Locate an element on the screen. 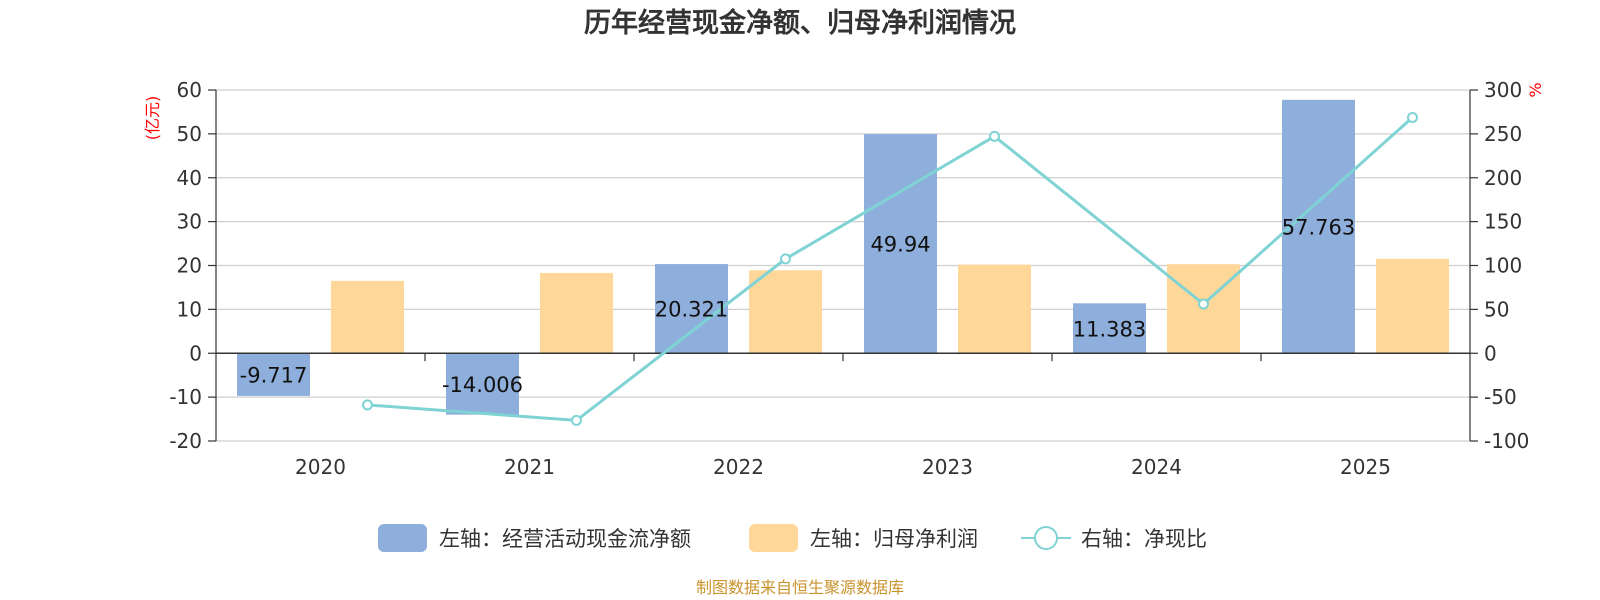 The width and height of the screenshot is (1600, 600). right-tick-label: 200 is located at coordinates (1503, 178).